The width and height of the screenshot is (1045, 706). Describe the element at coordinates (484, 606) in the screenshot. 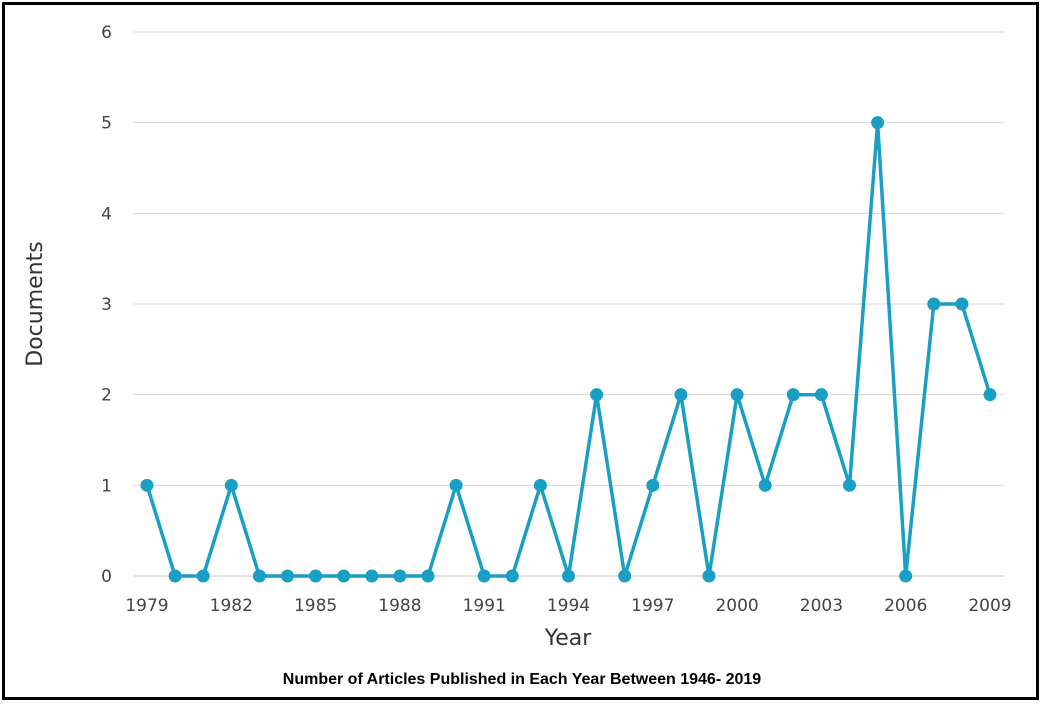

I see `x-tick-label: 1991` at that location.